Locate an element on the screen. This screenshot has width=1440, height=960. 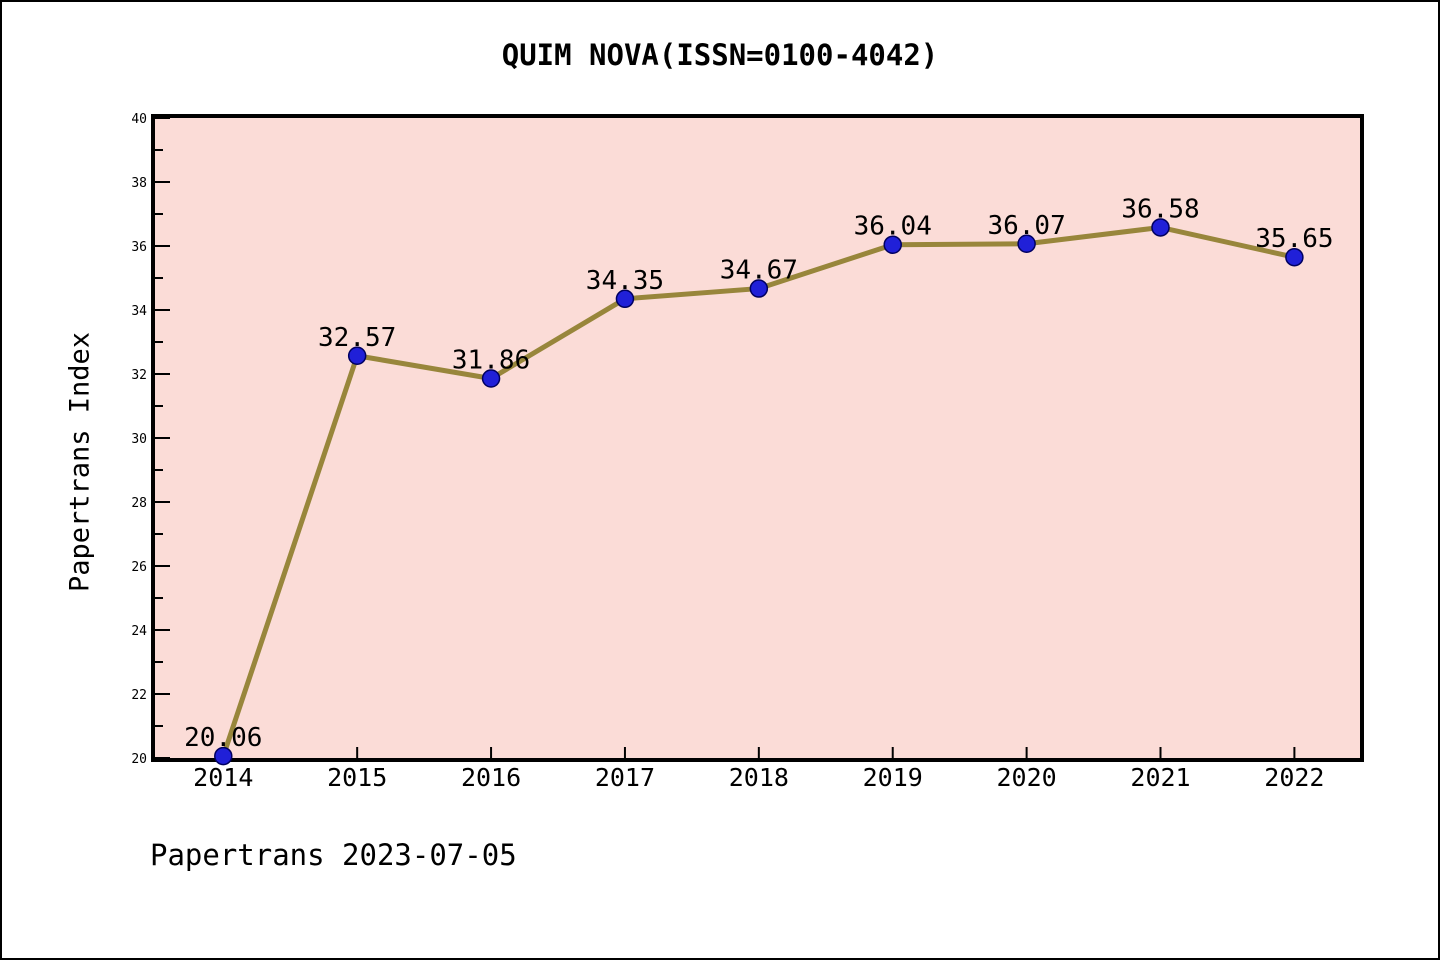
y-tick-label: 28 is located at coordinates (139, 503).